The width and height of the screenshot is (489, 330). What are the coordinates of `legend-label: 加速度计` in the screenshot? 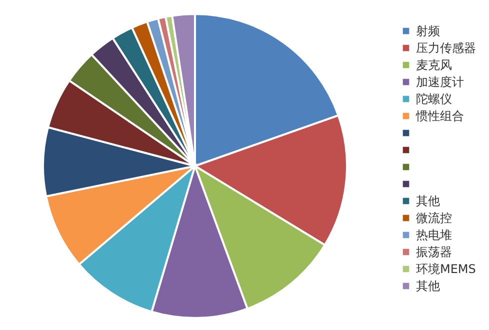 It's located at (440, 82).